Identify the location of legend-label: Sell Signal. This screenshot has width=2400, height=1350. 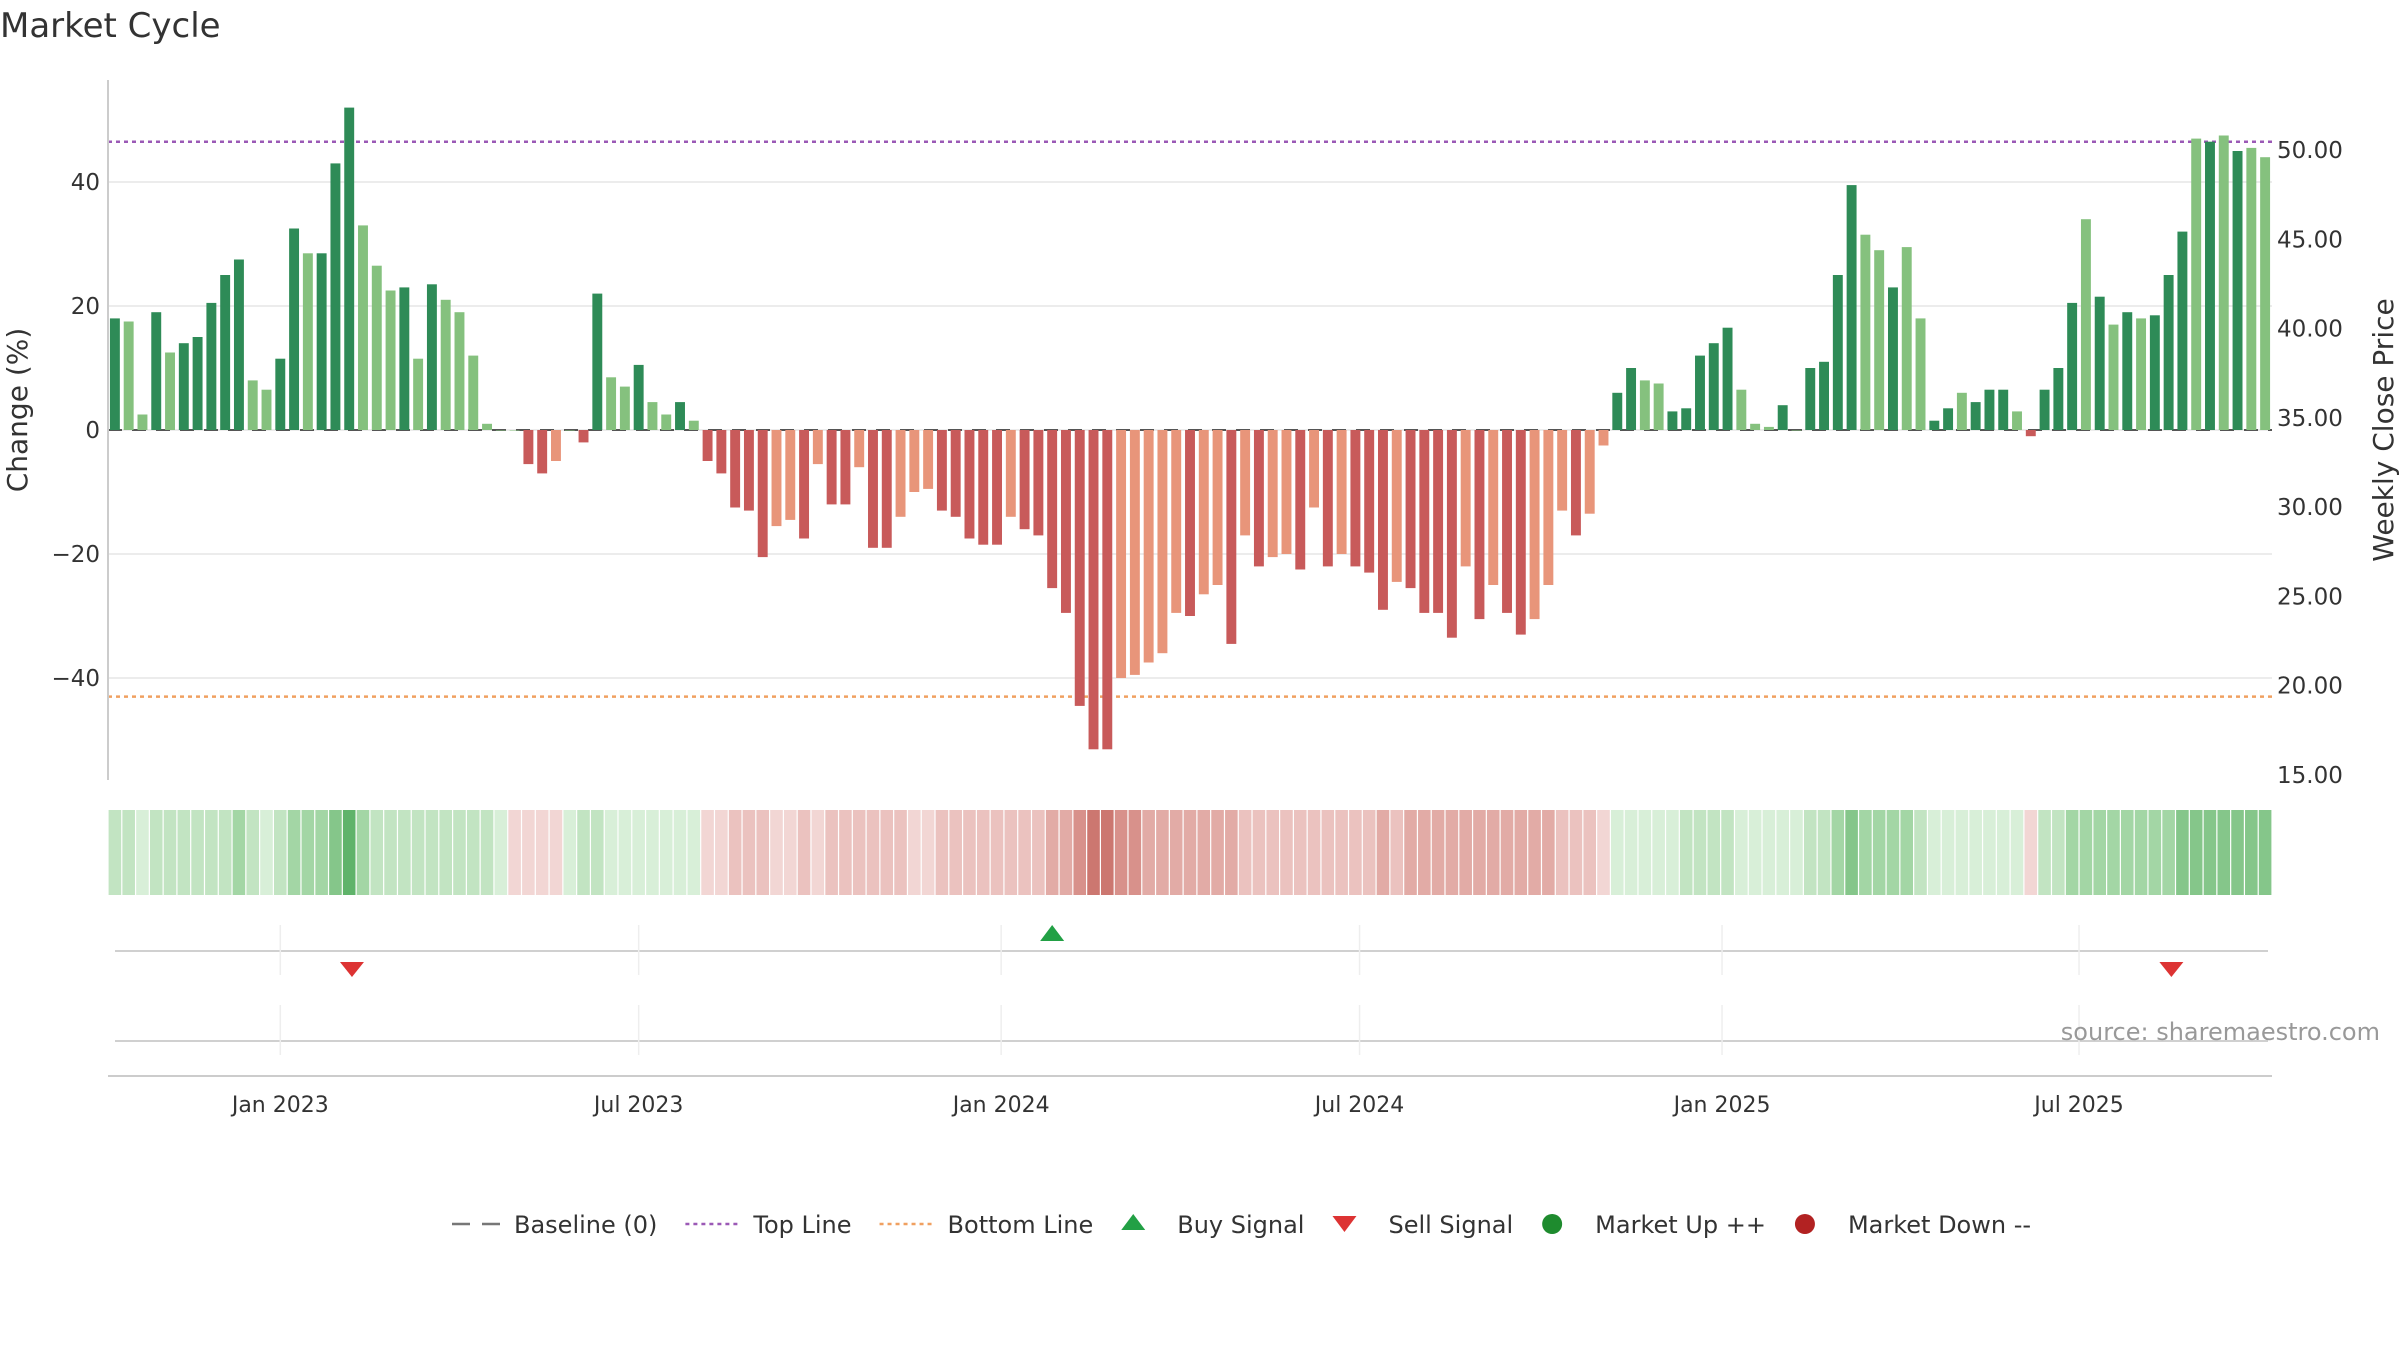
(1450, 1225).